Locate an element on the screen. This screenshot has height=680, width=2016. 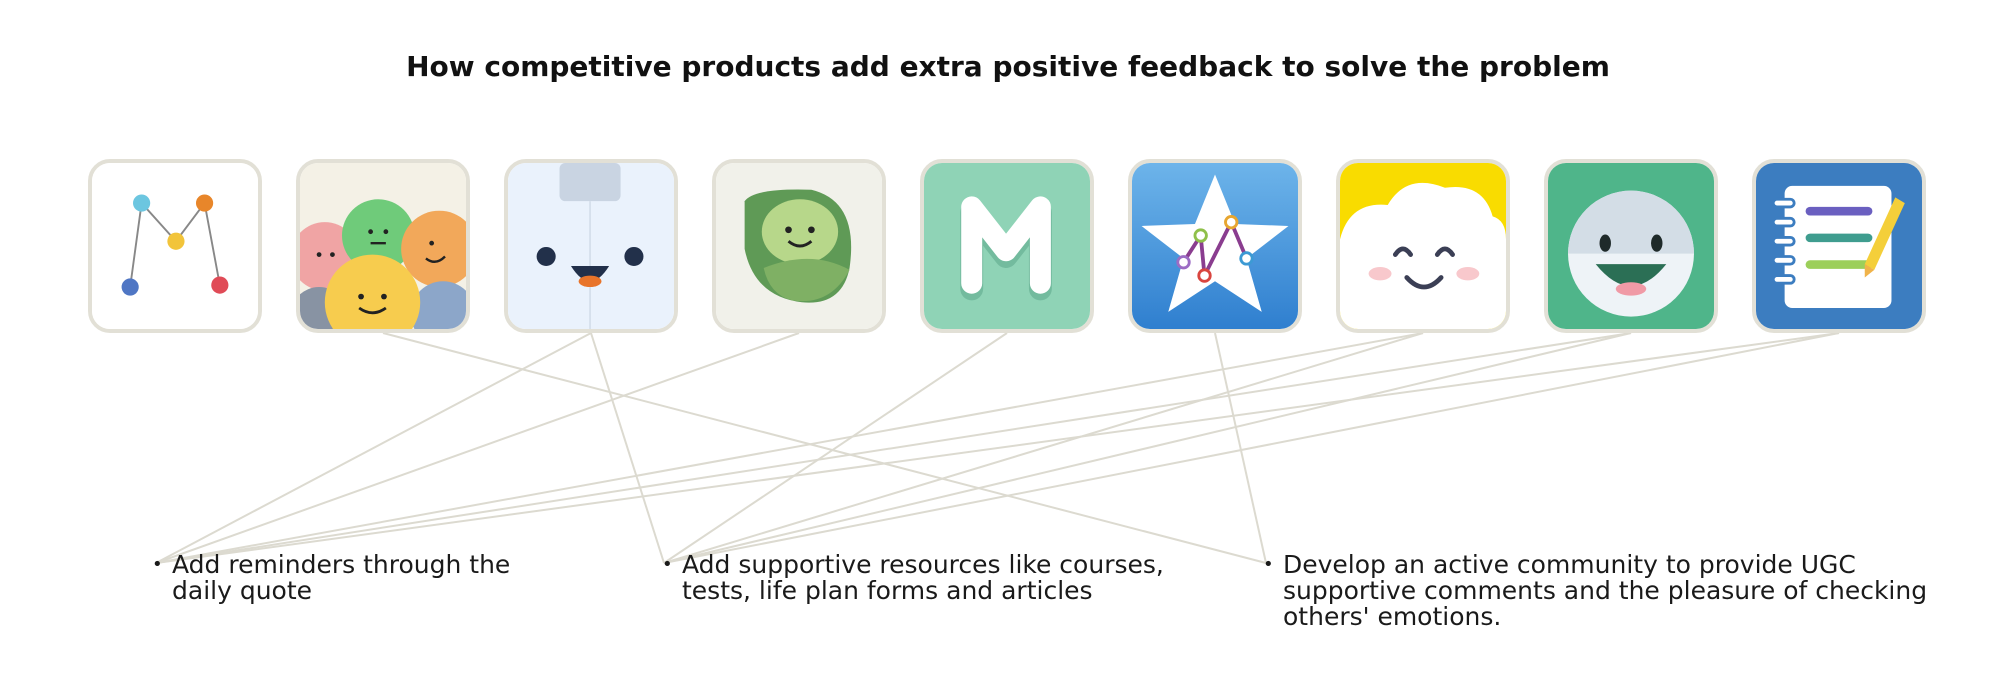
smiling-face-icon is located at coordinates (1631, 246).